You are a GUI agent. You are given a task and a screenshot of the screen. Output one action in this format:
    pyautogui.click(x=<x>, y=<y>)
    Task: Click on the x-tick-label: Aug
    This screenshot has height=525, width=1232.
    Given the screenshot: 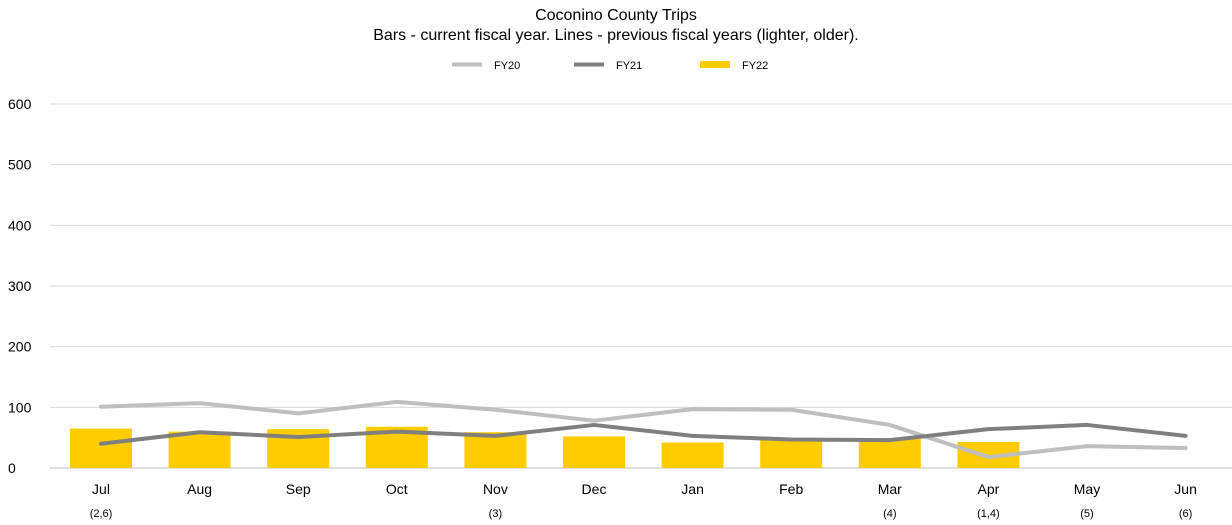 What is the action you would take?
    pyautogui.click(x=199, y=489)
    